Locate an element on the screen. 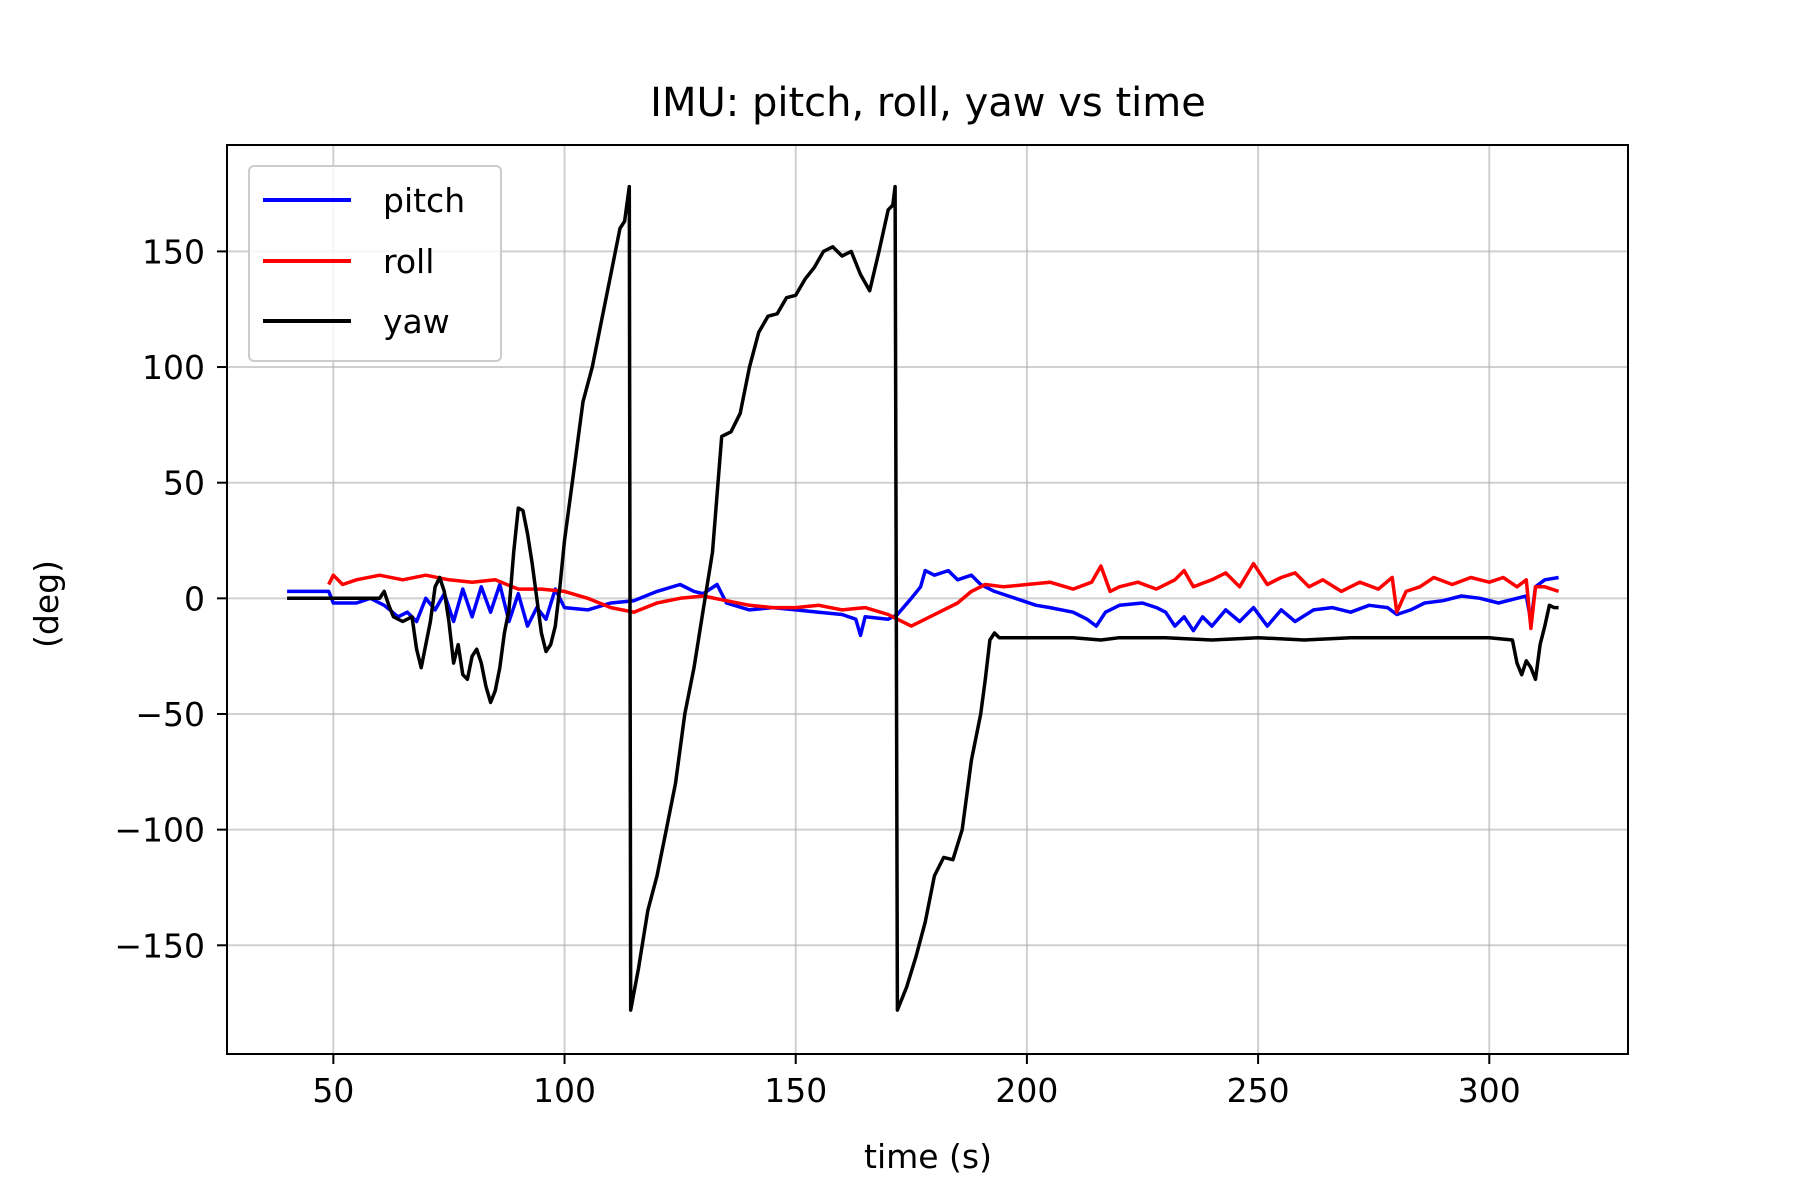 The width and height of the screenshot is (1800, 1200). series-line-pitch is located at coordinates (923, 603).